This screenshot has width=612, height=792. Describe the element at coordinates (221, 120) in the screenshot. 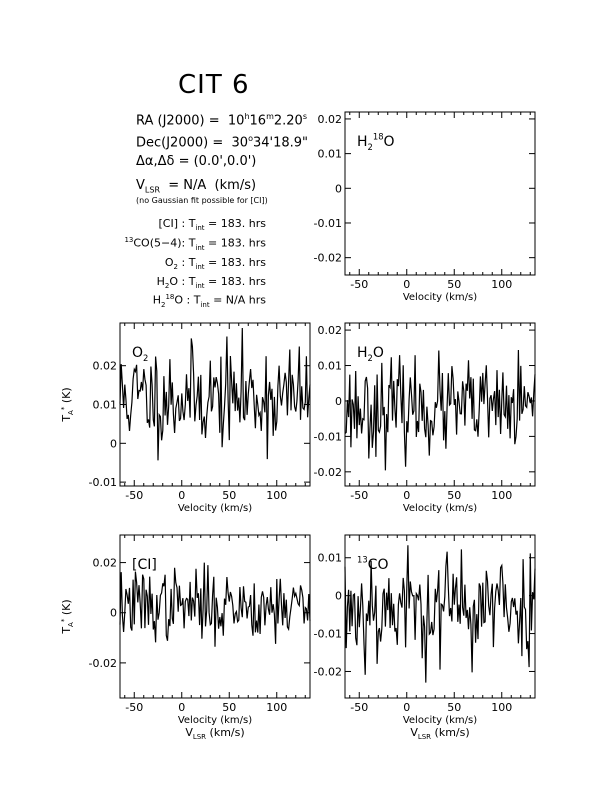

I see `ra-line: RA (J2000) = 10h16m2.20s` at that location.